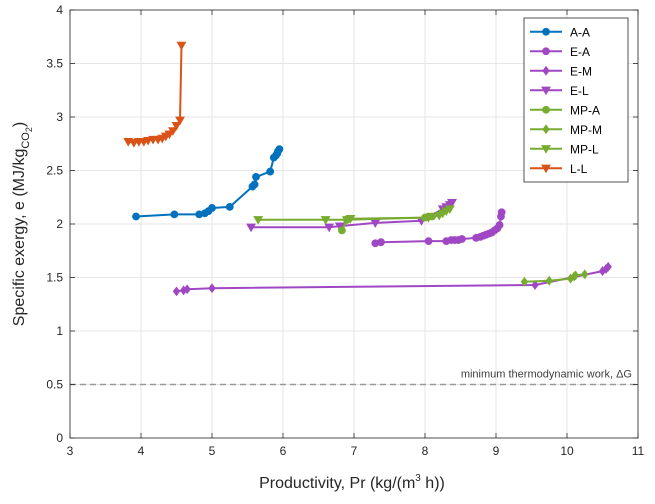 The width and height of the screenshot is (655, 504). Describe the element at coordinates (496, 451) in the screenshot. I see `x-tick-label: 9` at that location.